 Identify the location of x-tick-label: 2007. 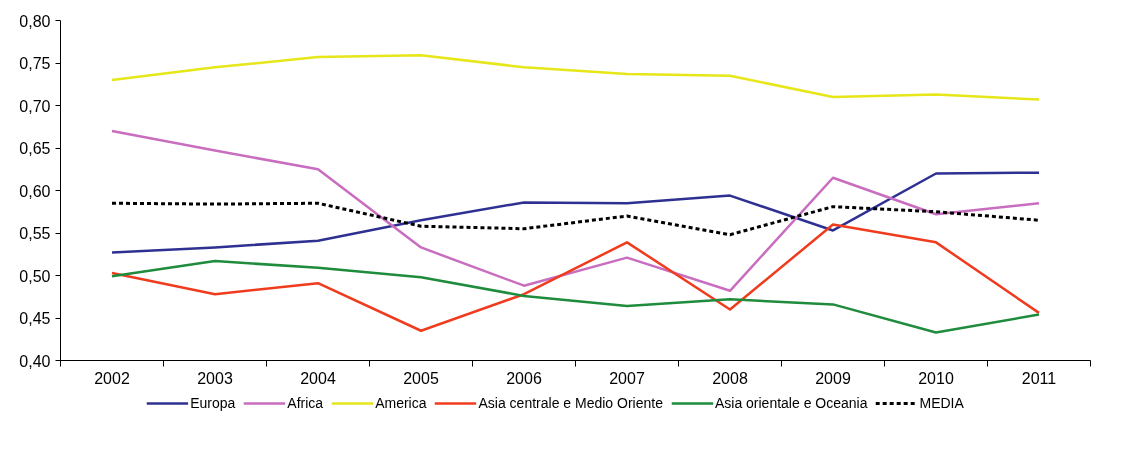
(627, 378).